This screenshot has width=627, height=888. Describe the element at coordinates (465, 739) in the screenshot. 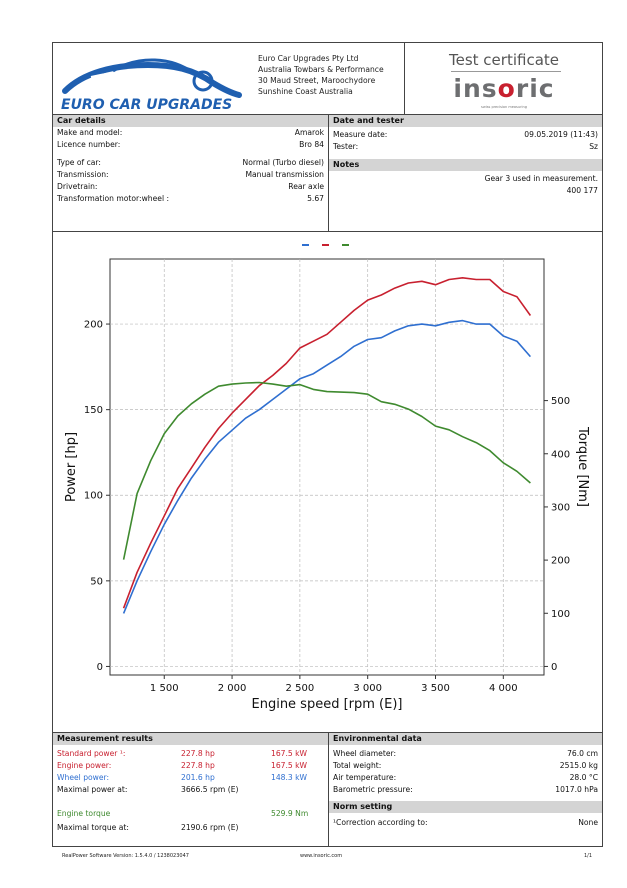

I see `section-title: Environmental data` at that location.